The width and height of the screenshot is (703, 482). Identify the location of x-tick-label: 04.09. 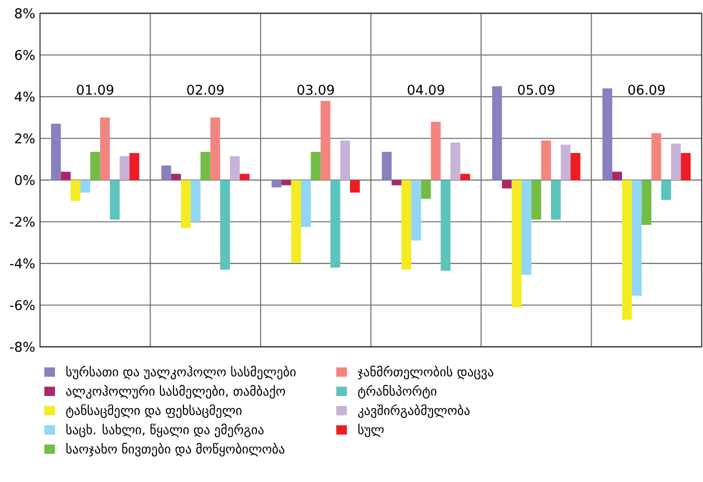
(426, 90).